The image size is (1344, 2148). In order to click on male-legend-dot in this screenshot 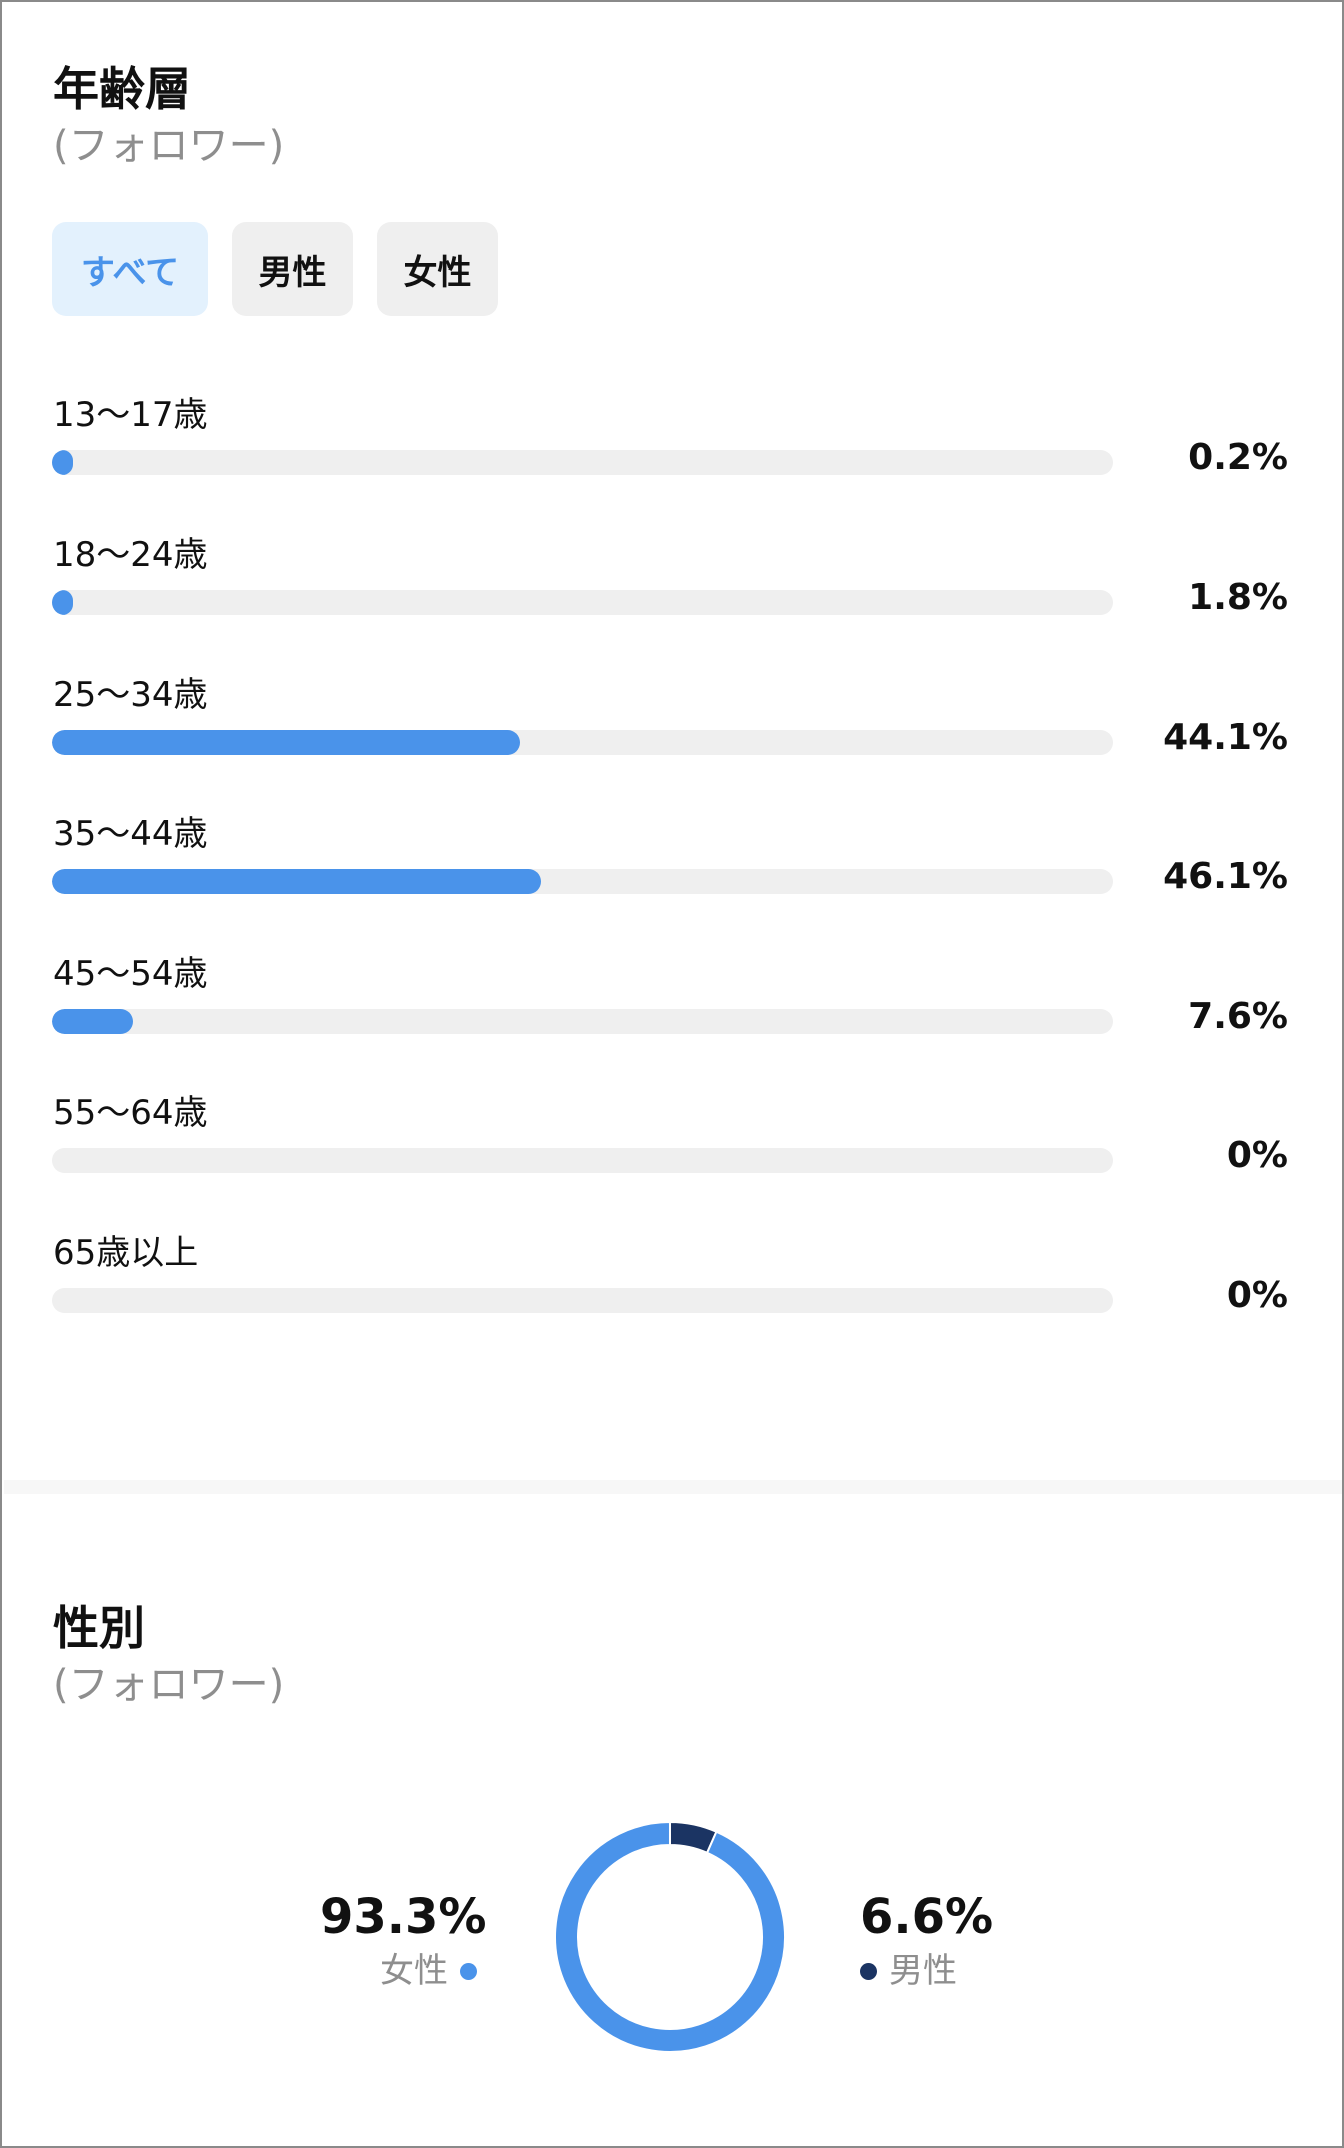, I will do `click(868, 1971)`.